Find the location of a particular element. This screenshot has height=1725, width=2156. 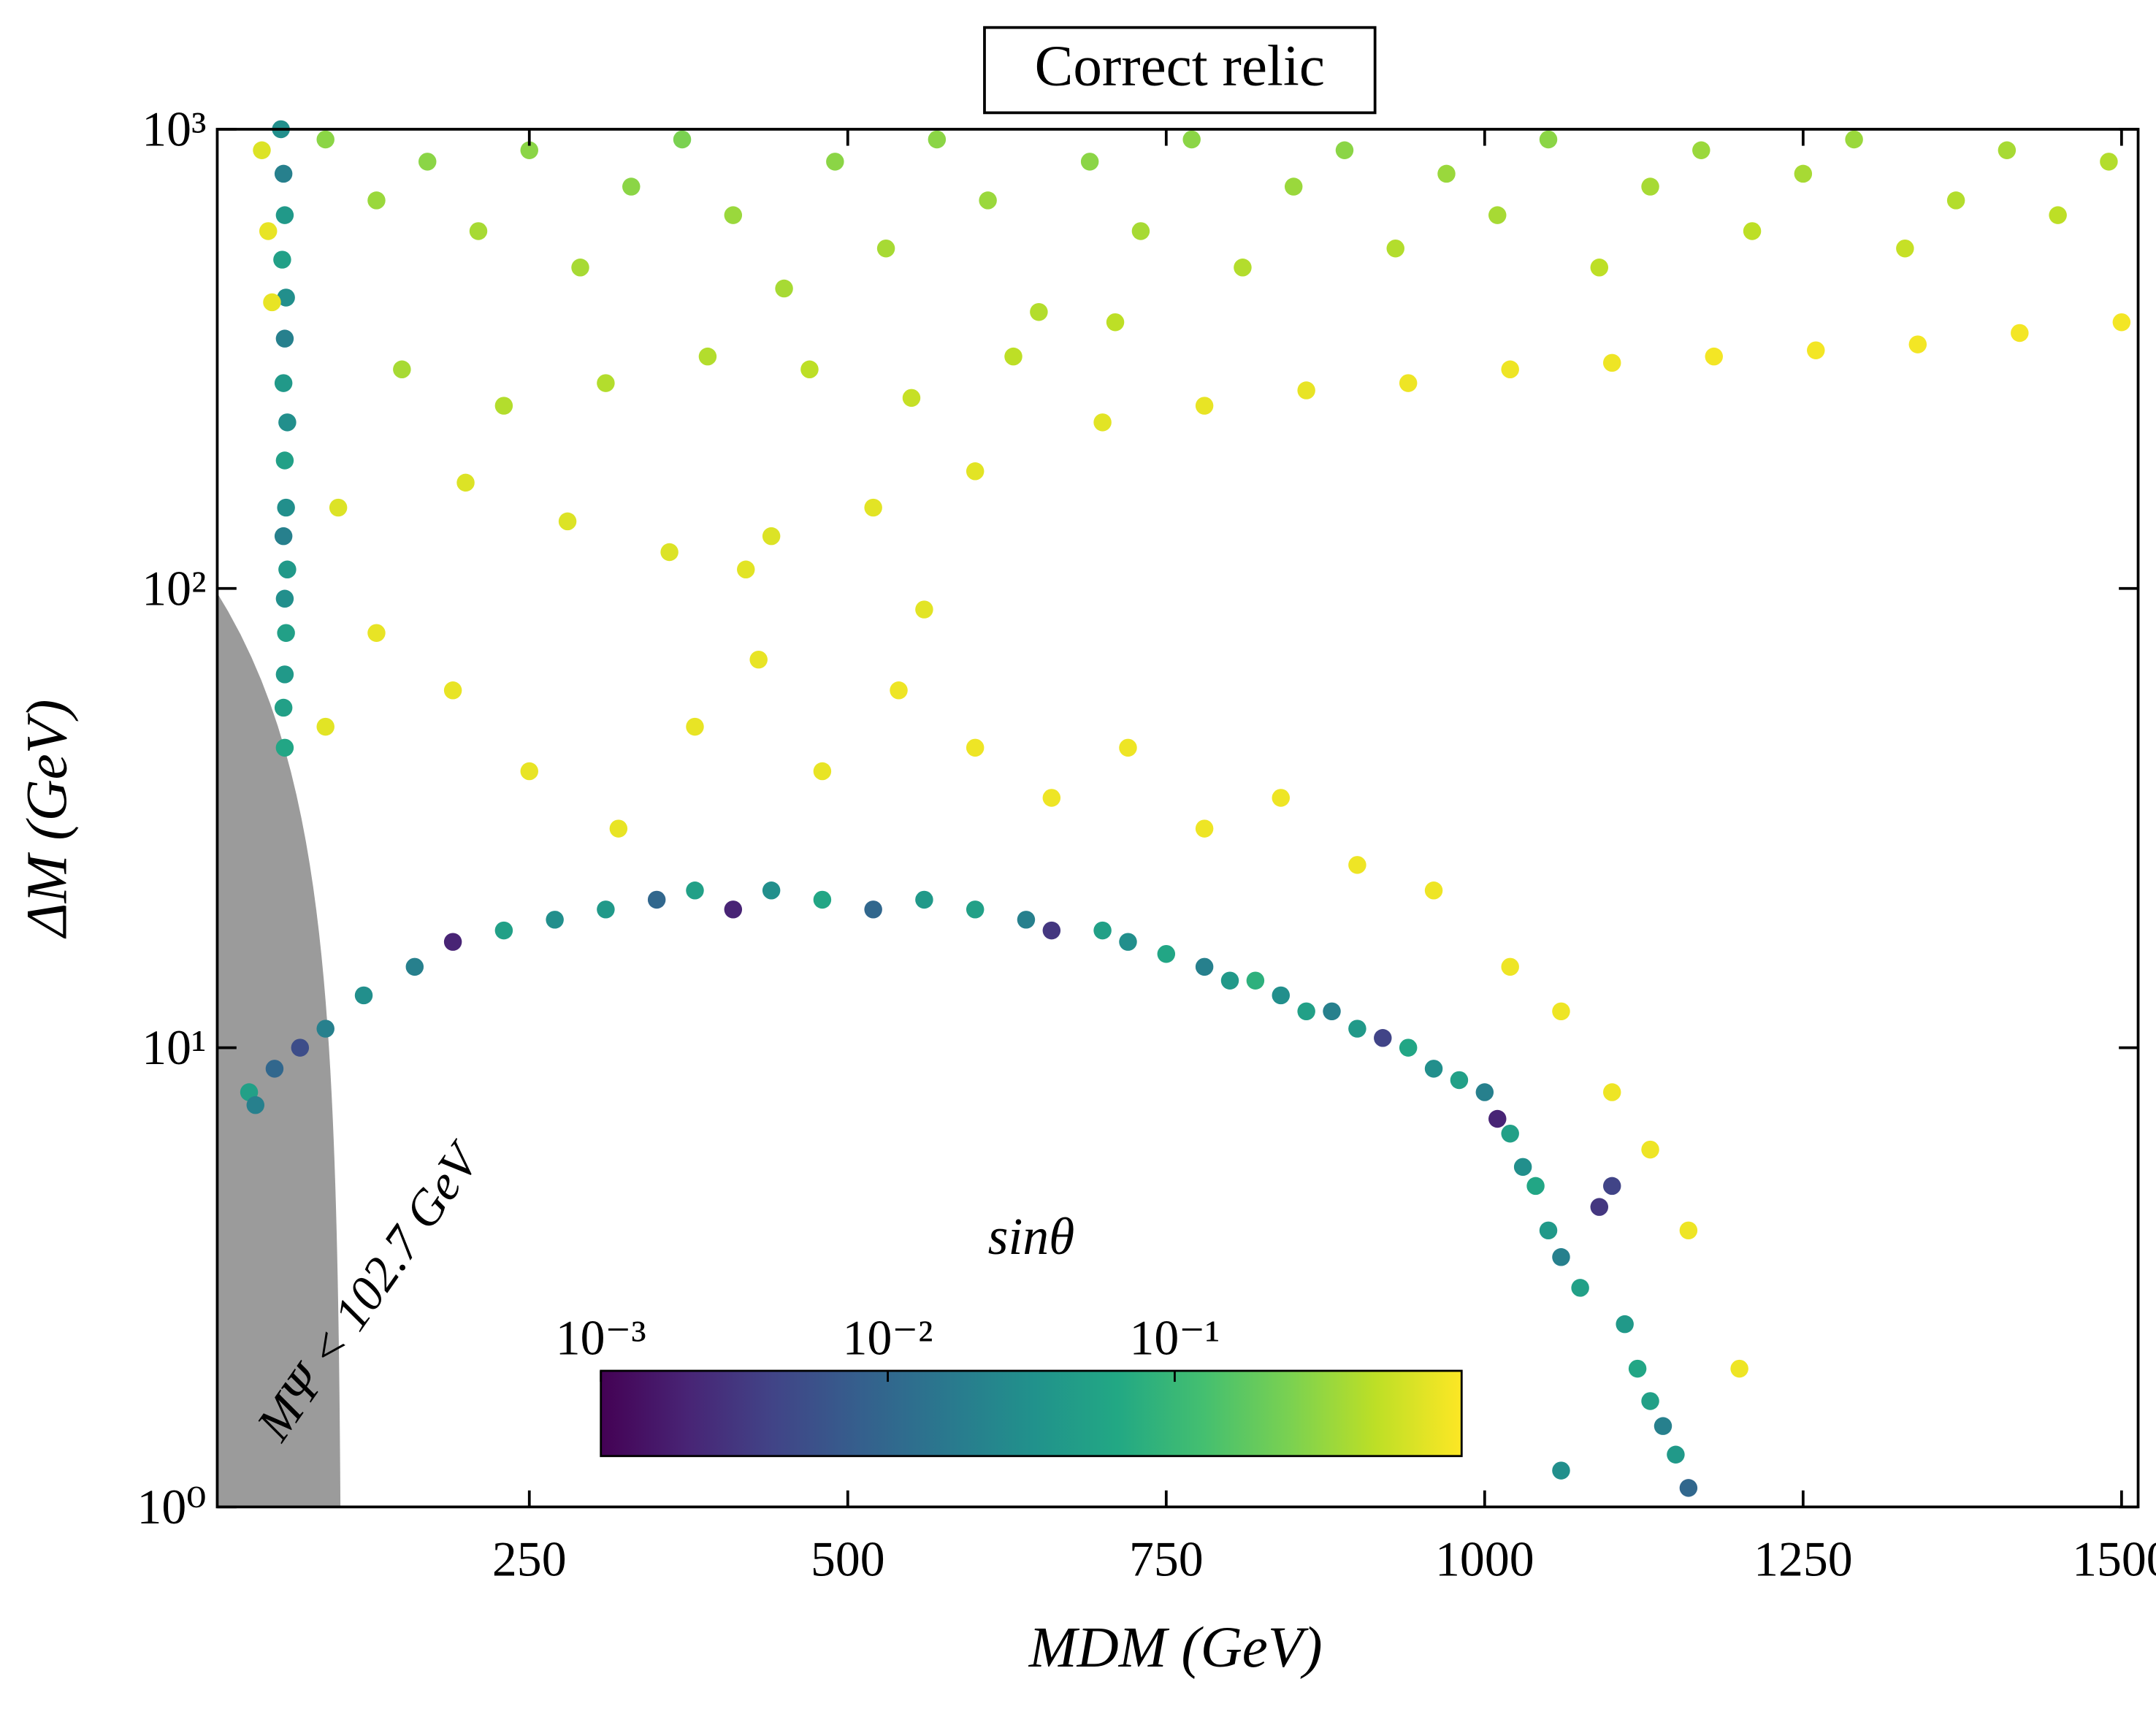

colorbar is located at coordinates (1031, 1413).